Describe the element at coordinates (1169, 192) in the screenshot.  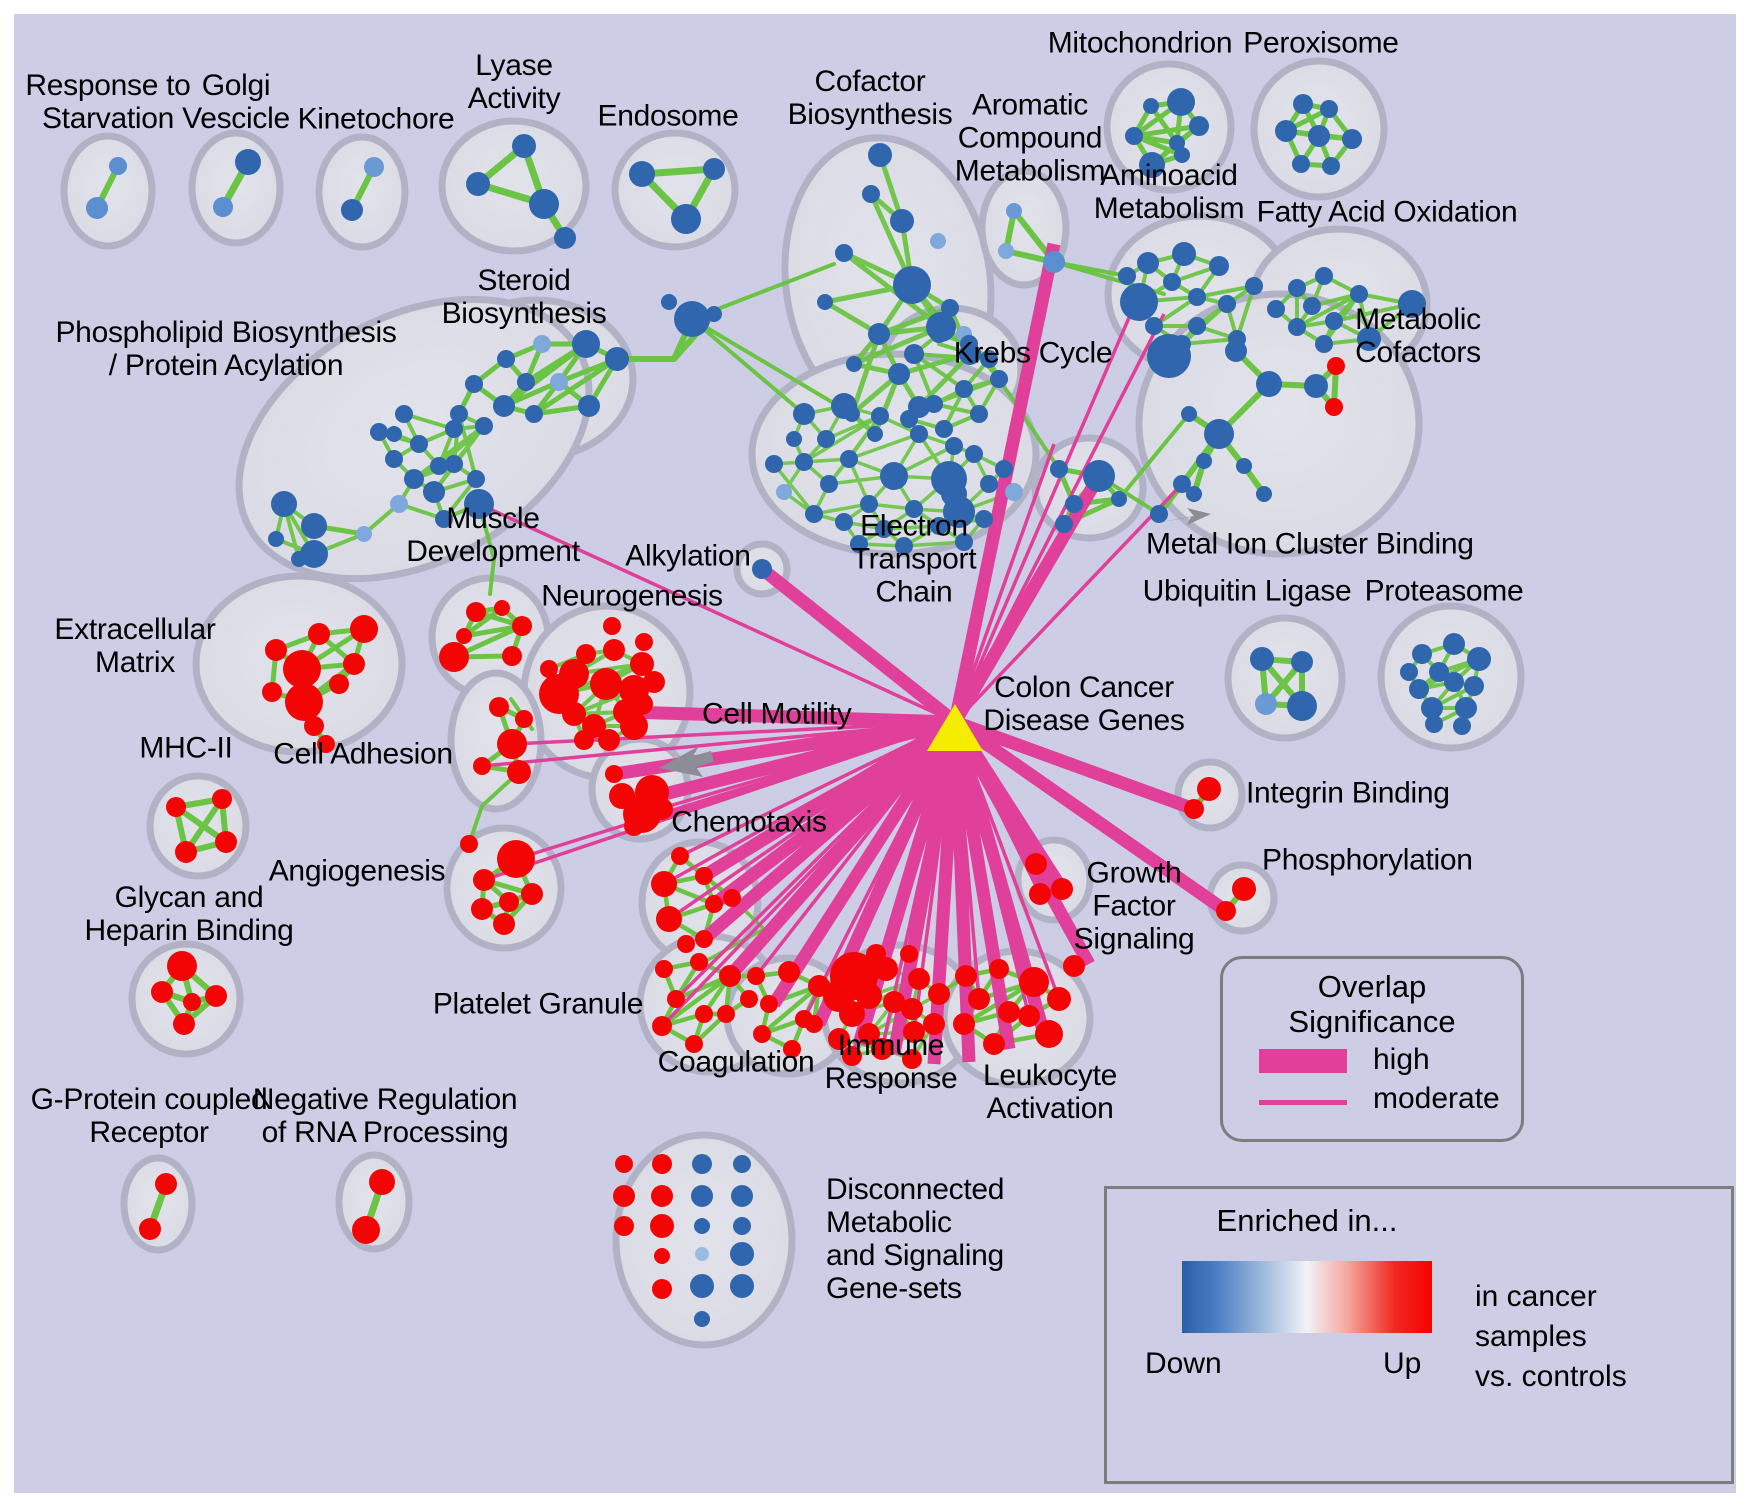
I see `label-aminoacid-metabolism: Aminoacid Metabolism` at that location.